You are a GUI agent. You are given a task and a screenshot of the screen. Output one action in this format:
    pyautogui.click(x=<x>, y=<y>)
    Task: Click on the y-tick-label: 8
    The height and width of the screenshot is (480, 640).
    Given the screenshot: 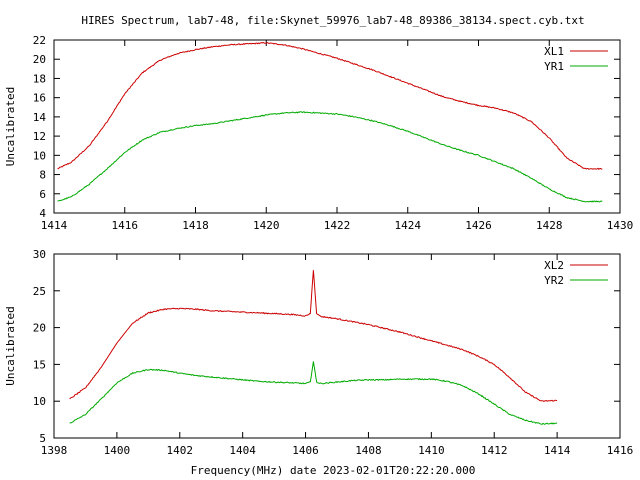 What is the action you would take?
    pyautogui.click(x=42, y=175)
    